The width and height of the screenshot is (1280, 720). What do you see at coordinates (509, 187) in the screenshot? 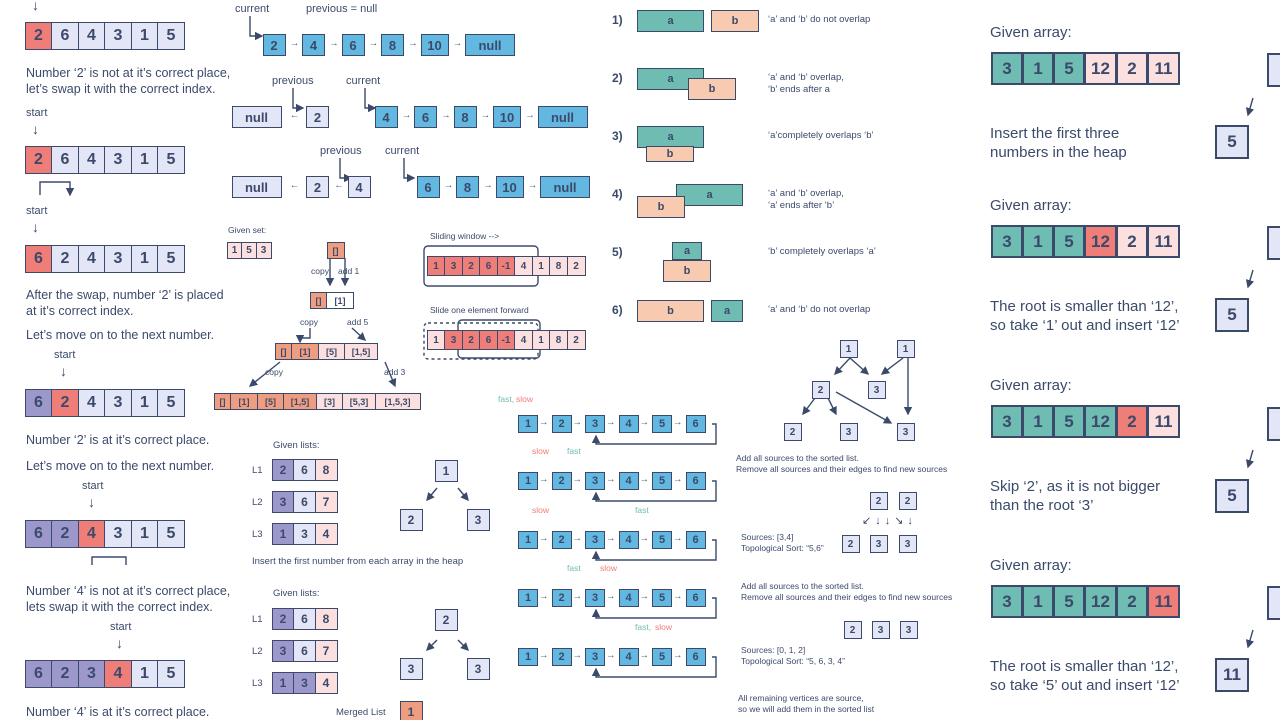
I see `list-node: 10` at bounding box center [509, 187].